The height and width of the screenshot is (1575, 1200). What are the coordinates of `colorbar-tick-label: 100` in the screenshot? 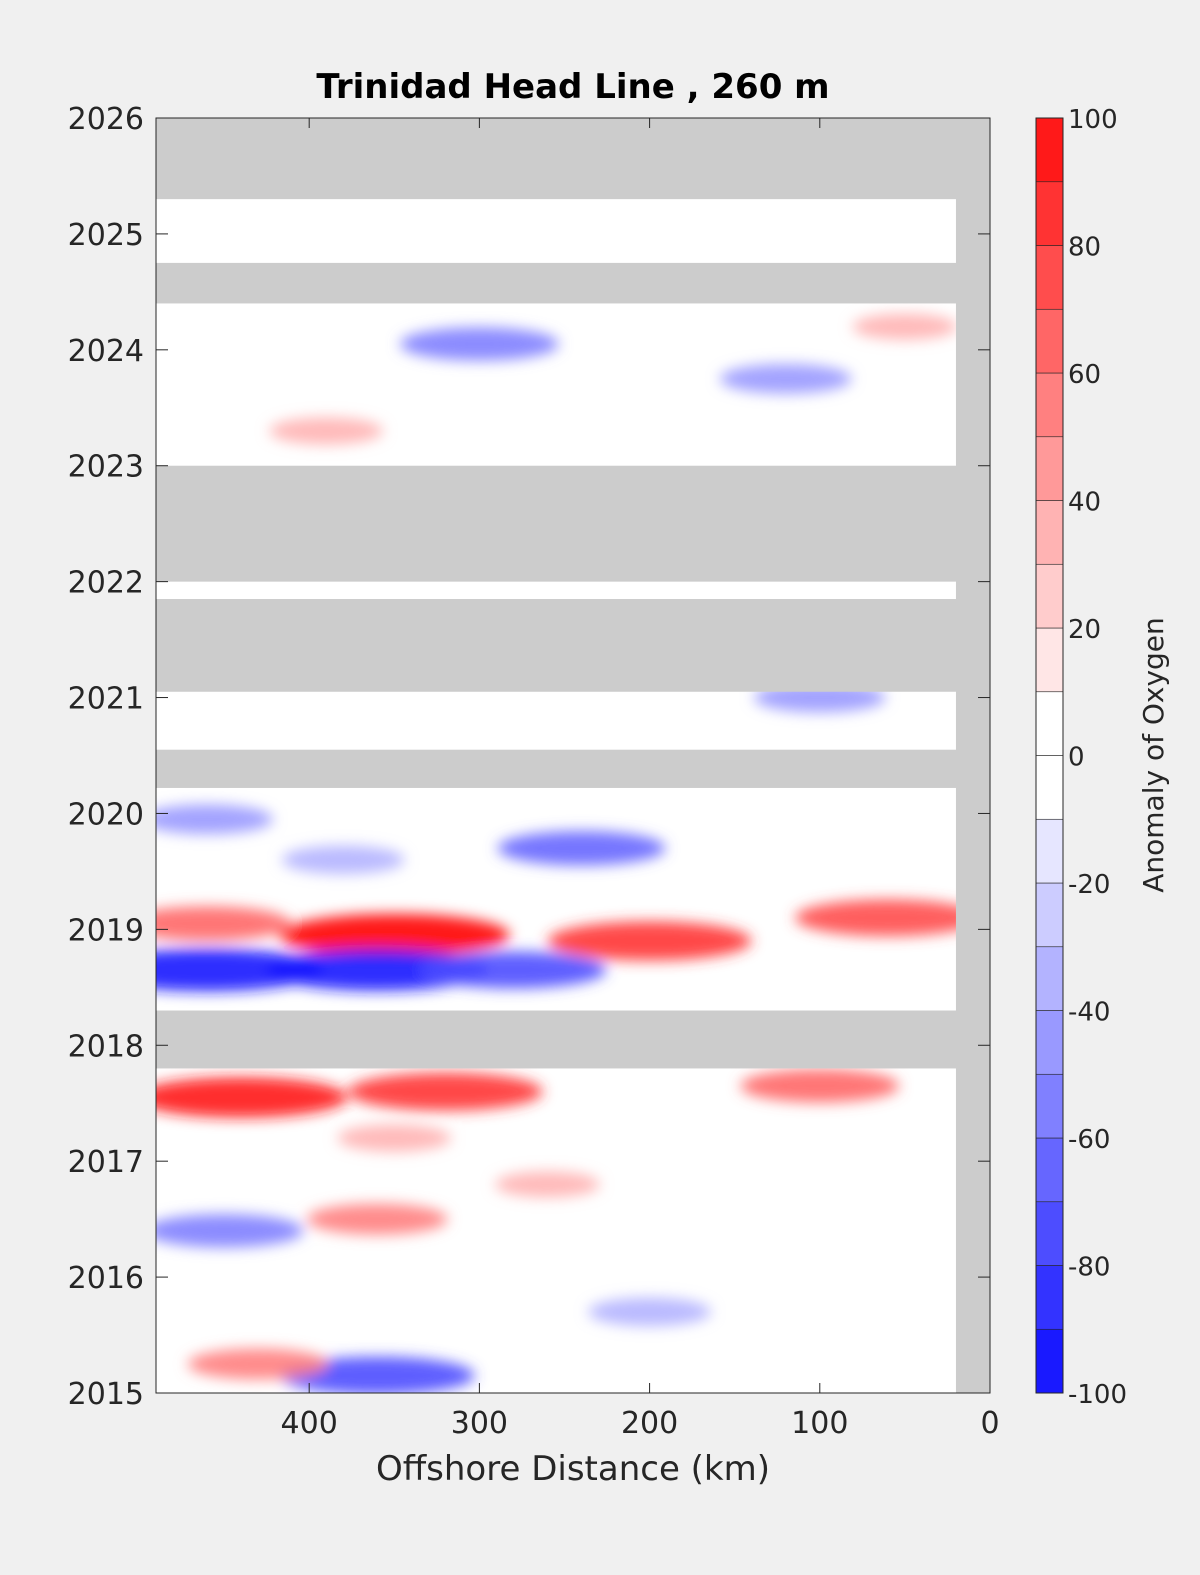 It's located at (1093, 120).